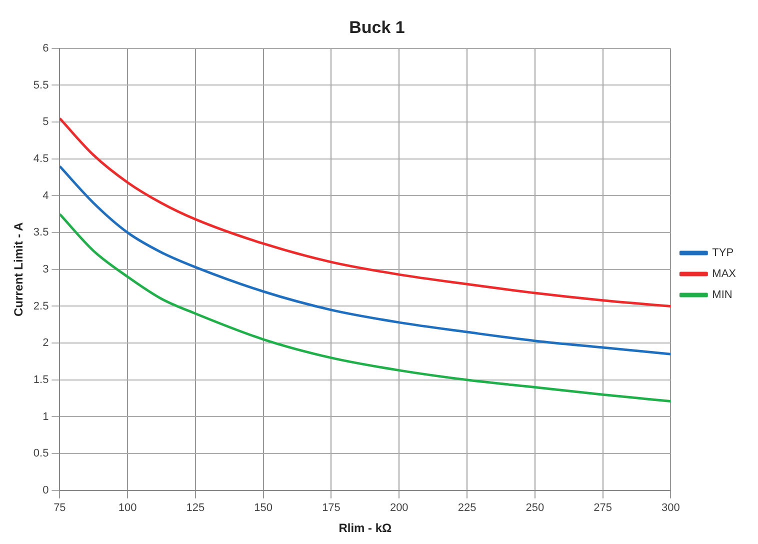 The height and width of the screenshot is (544, 758). I want to click on y-tick-label: 5, so click(45, 122).